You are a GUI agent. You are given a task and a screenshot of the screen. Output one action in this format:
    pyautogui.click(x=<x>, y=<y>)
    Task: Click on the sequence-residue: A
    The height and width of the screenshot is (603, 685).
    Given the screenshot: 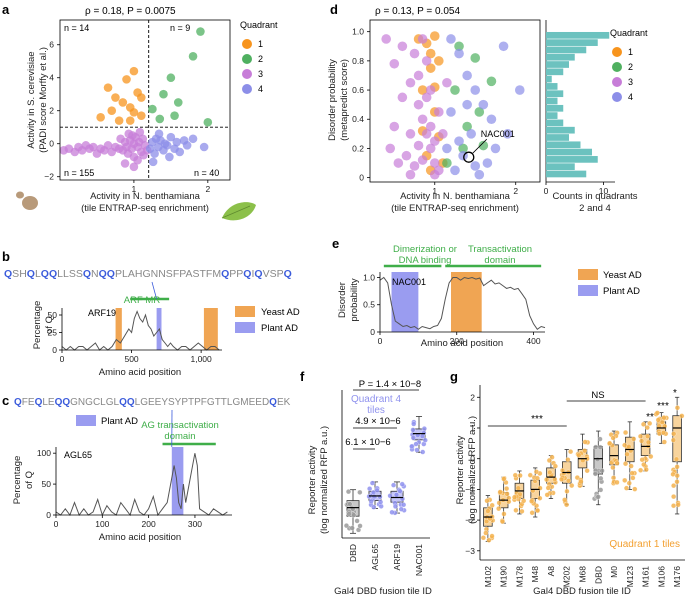 What is the action you would take?
    pyautogui.click(x=131, y=274)
    